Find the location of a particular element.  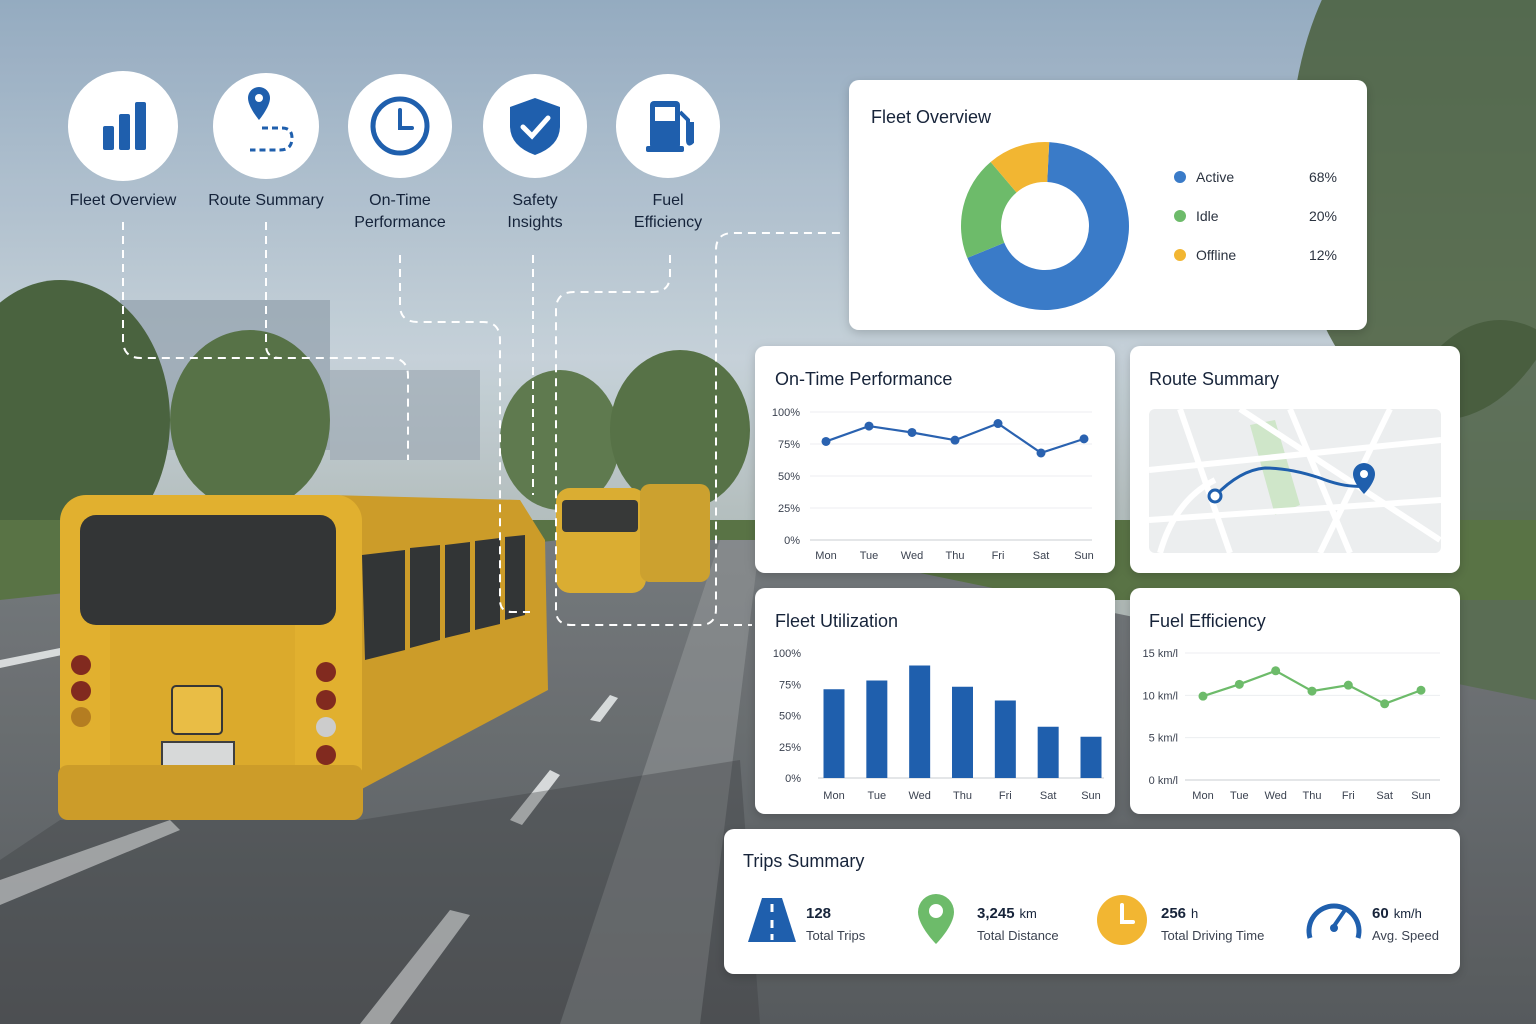

stat-number: 60 is located at coordinates (1380, 913).